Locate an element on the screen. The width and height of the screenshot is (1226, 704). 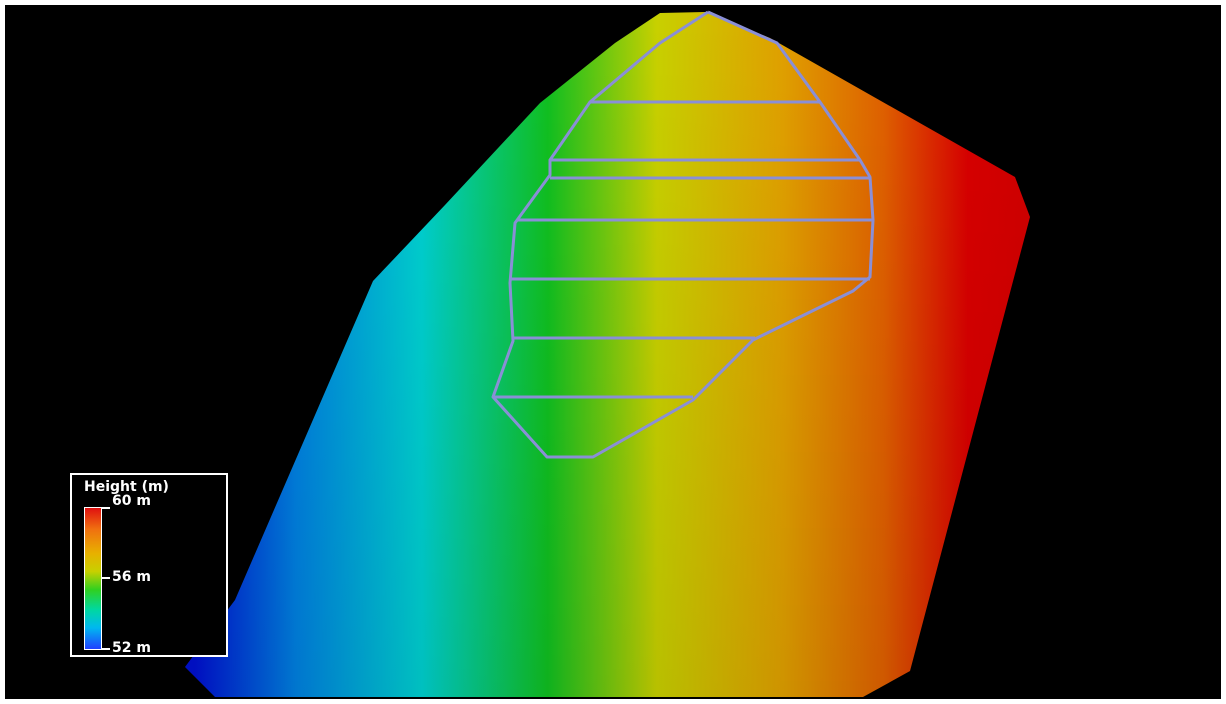
height-legend: Height (m) 60 m 56 m 52 m is located at coordinates (149, 565).